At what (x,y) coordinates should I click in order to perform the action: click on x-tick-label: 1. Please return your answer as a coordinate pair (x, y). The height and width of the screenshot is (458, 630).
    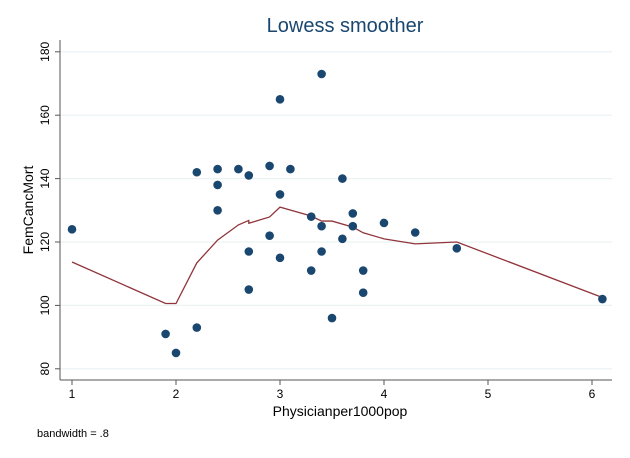
    Looking at the image, I should click on (72, 394).